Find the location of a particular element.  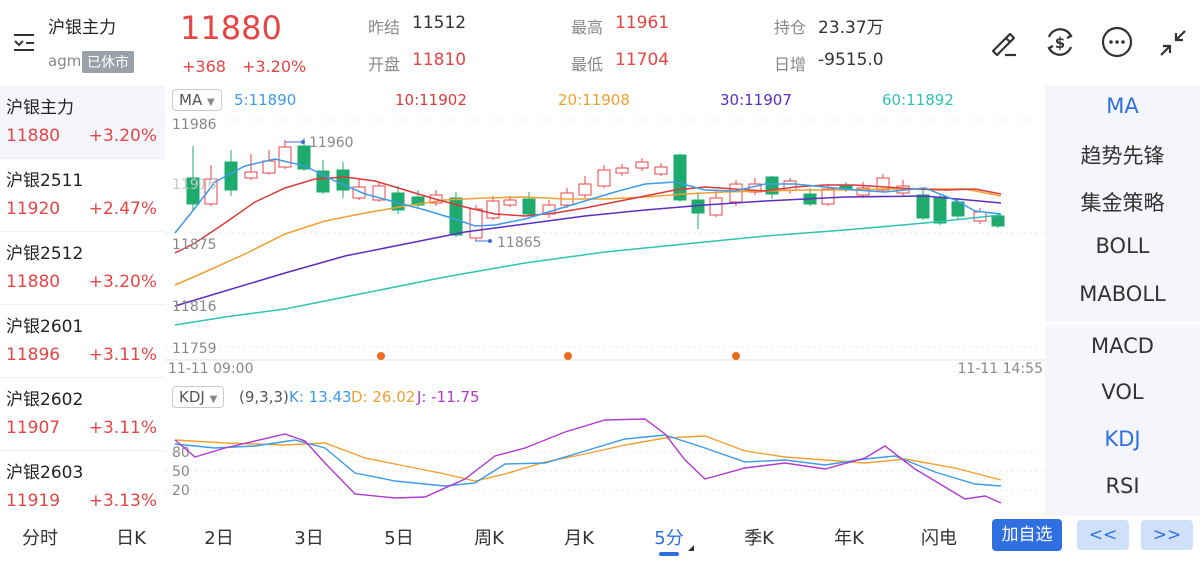

contract-item: 沪银2512 11880 +3.20% is located at coordinates (82, 268).